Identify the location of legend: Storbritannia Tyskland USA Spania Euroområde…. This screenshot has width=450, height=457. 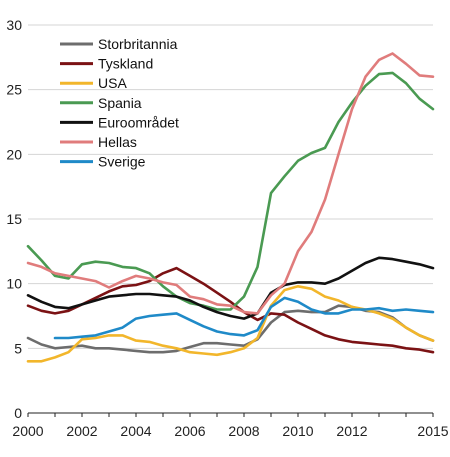
(119, 103).